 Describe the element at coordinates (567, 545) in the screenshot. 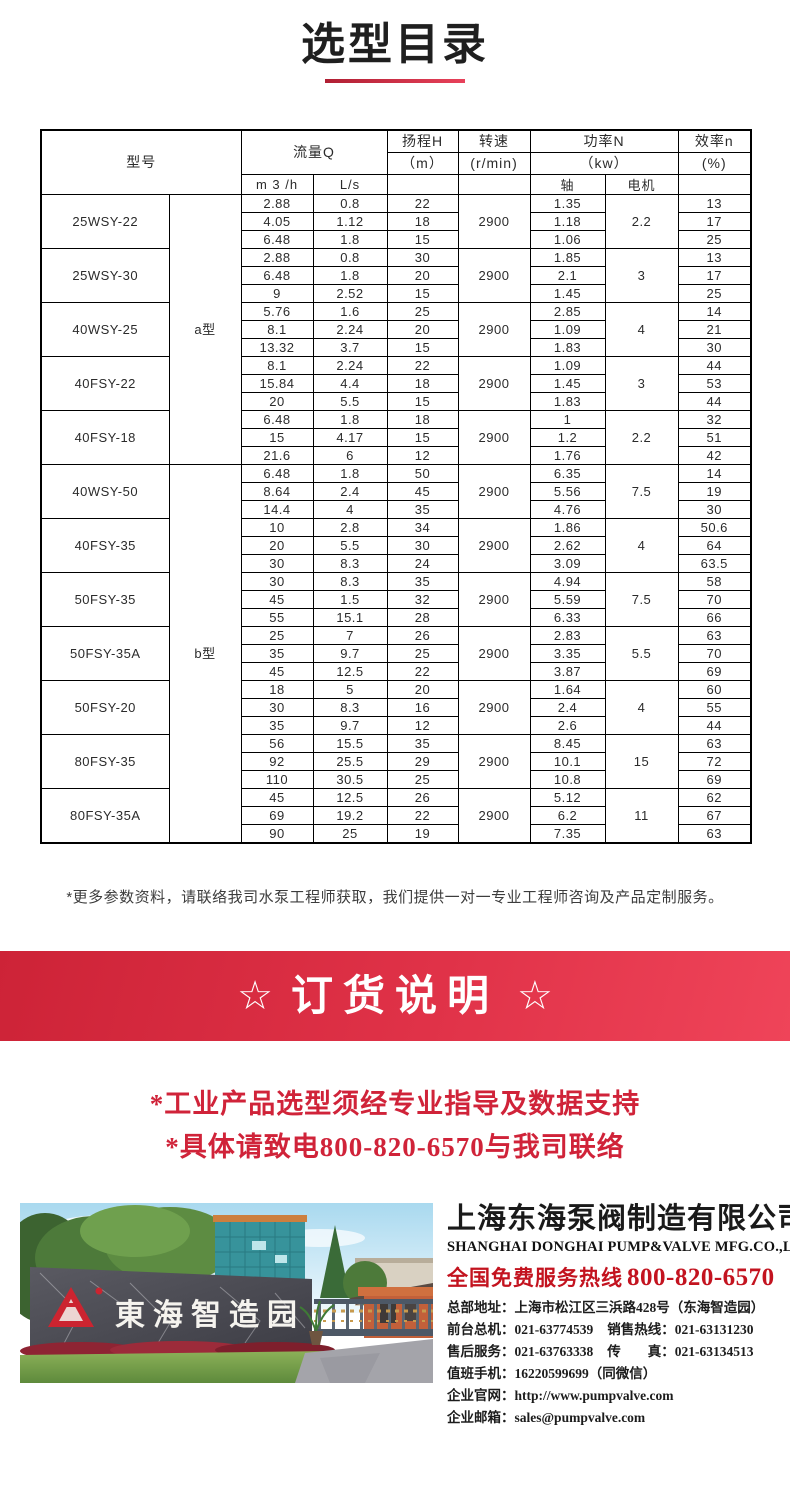

I see `shaft-power-cell: 2.62` at that location.